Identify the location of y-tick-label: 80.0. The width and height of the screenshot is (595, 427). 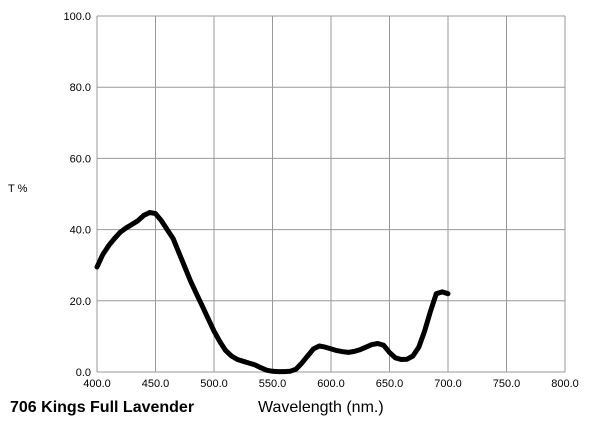
(80, 88).